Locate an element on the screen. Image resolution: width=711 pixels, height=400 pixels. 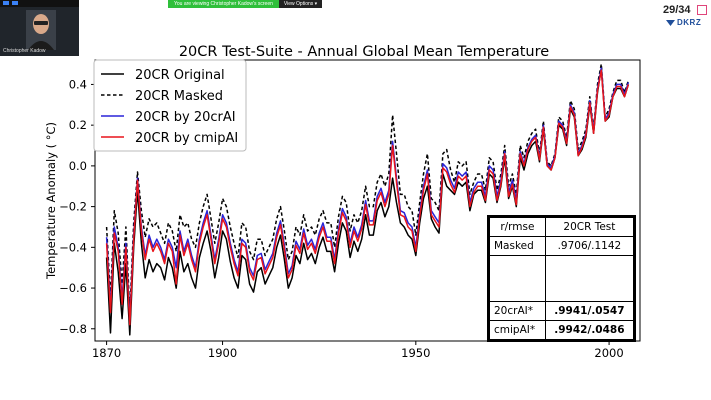
table-row: Masked .9706/.1142 is located at coordinates (562, 246).